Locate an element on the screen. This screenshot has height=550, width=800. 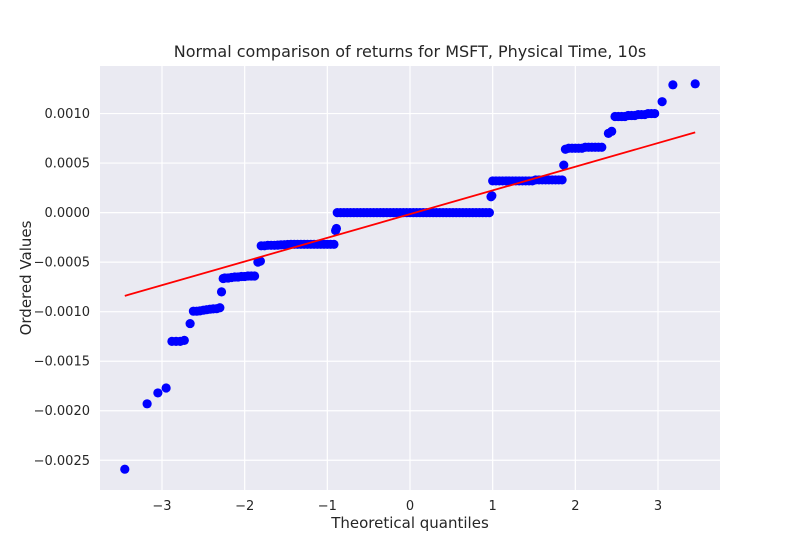
y-tick-label: −0.0015 is located at coordinates (62, 362).